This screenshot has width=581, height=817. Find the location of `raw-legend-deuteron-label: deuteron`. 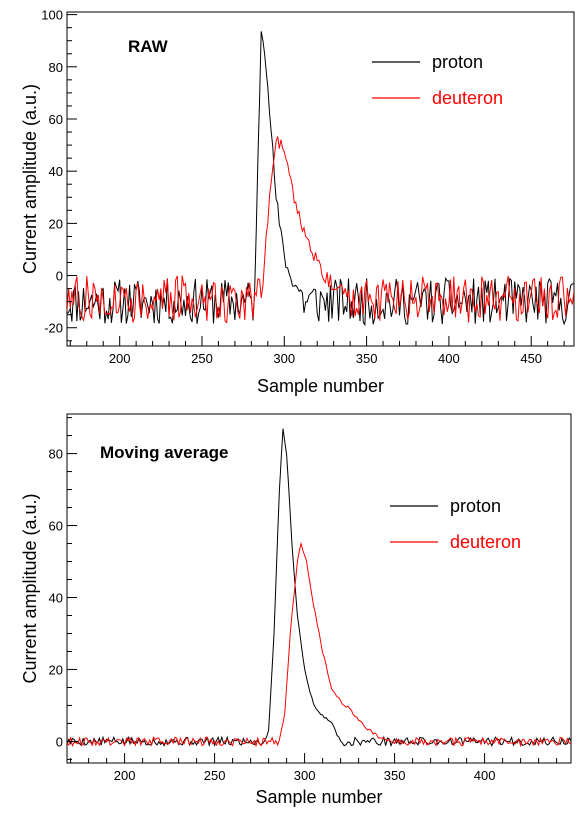

raw-legend-deuteron-label: deuteron is located at coordinates (467, 98).